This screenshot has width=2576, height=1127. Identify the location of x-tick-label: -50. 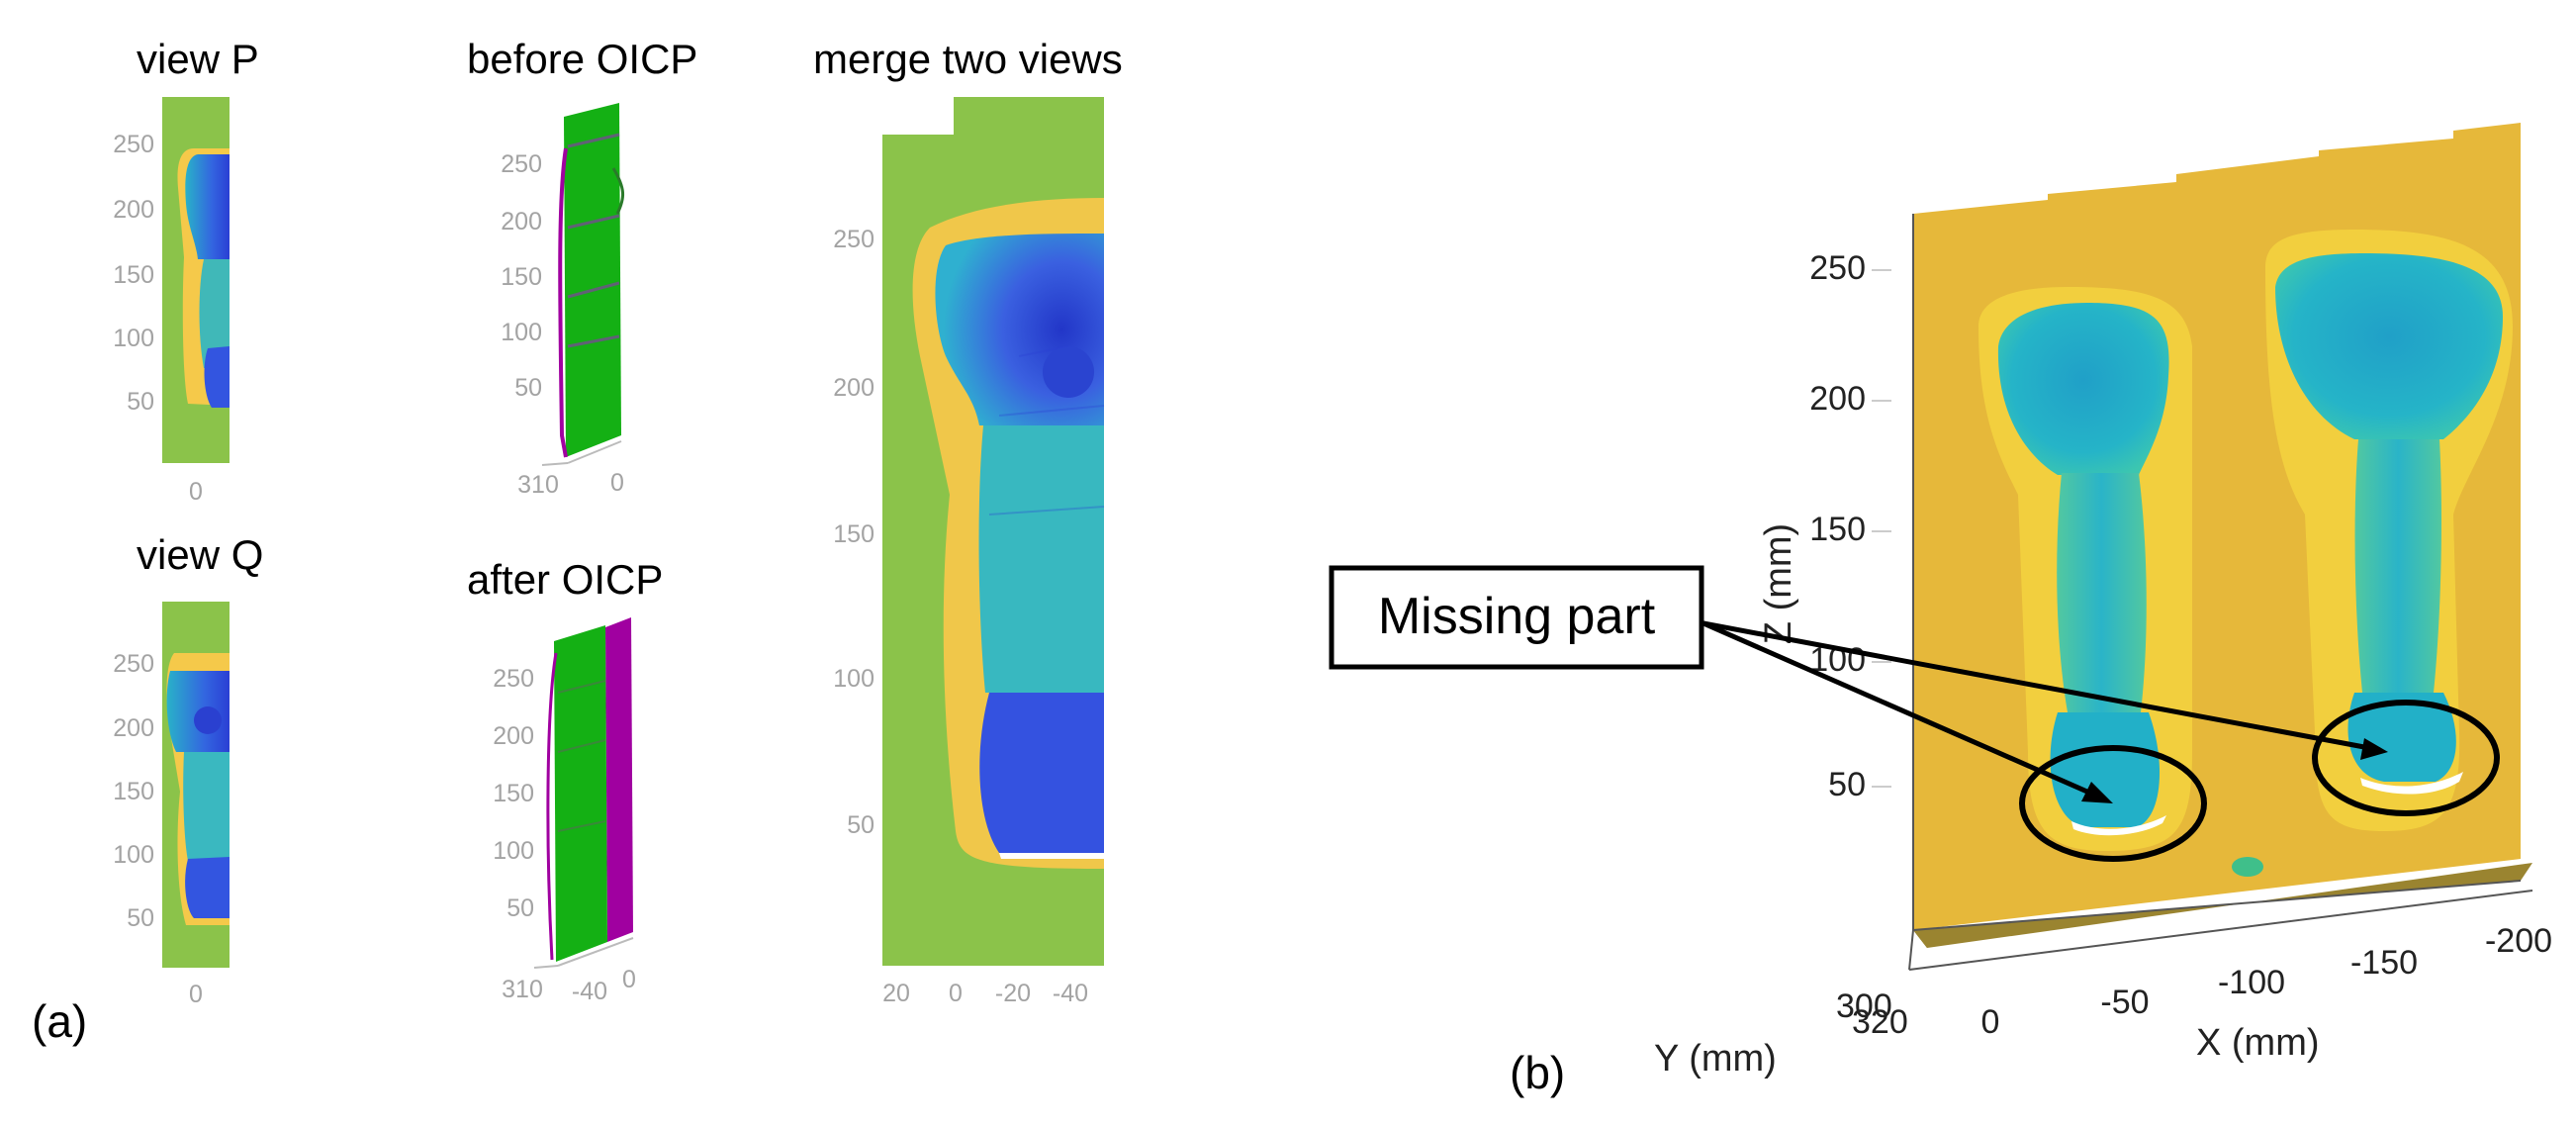
(2124, 1002).